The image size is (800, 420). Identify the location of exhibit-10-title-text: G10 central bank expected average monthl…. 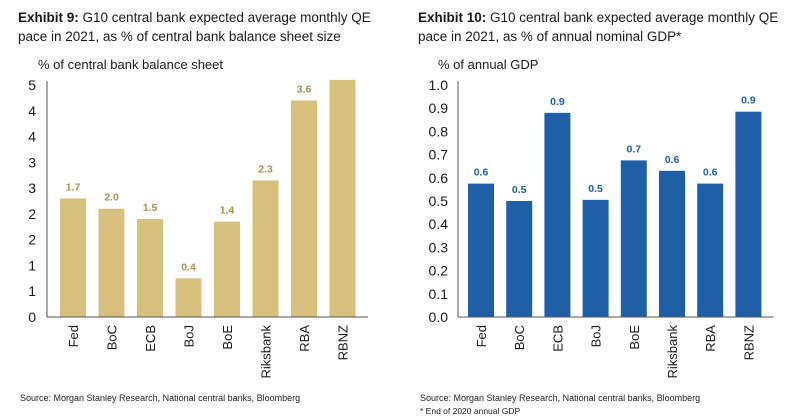
(598, 27).